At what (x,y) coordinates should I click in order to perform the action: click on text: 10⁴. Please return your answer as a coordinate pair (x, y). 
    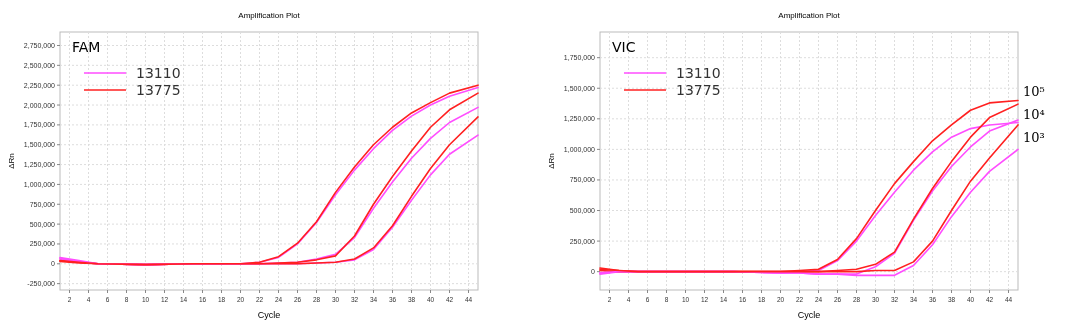
    Looking at the image, I should click on (1034, 114).